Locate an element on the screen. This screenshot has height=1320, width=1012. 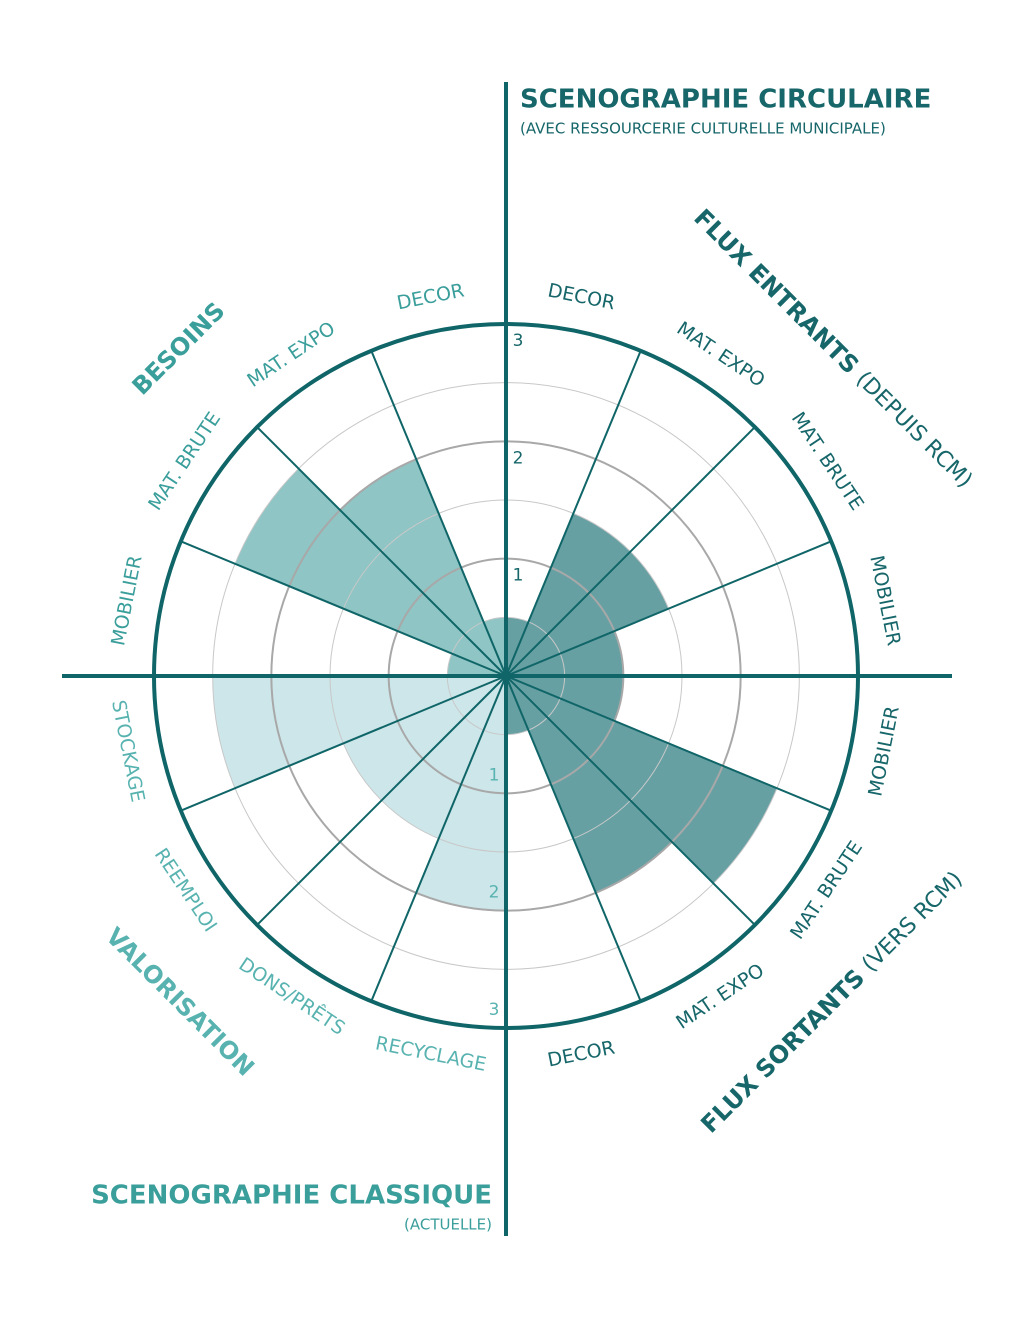
category-label: DONS/PRÊTS is located at coordinates (292, 995).